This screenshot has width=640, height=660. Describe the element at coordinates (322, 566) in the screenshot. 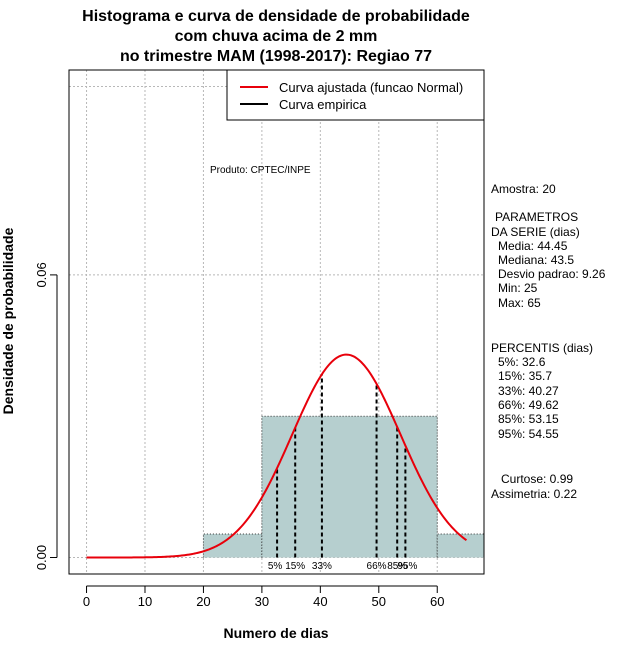

I see `percentile-label-2: 33%` at that location.